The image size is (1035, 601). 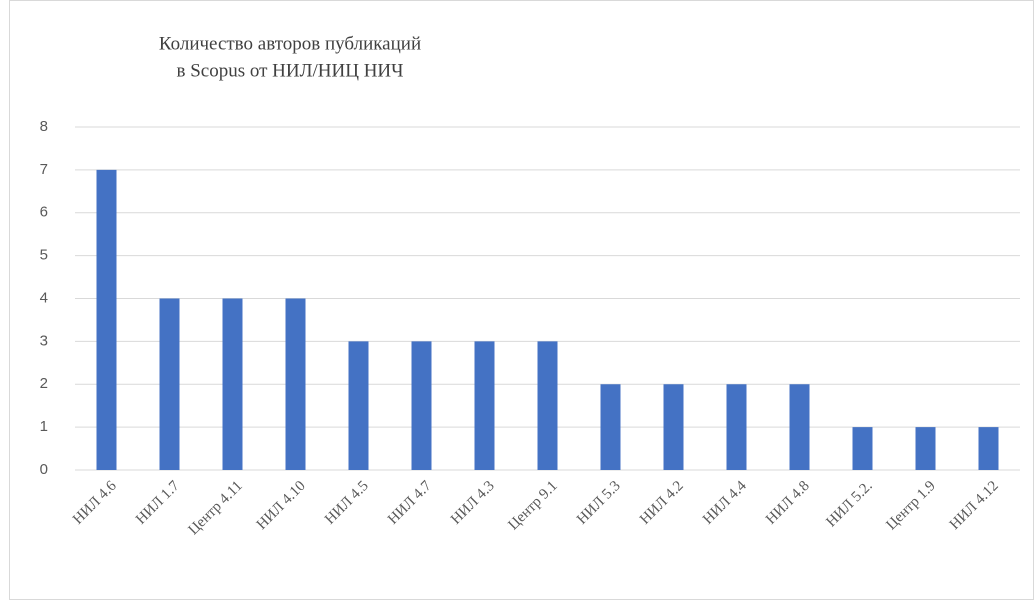 I want to click on y-tick-label: 3, so click(x=44, y=340).